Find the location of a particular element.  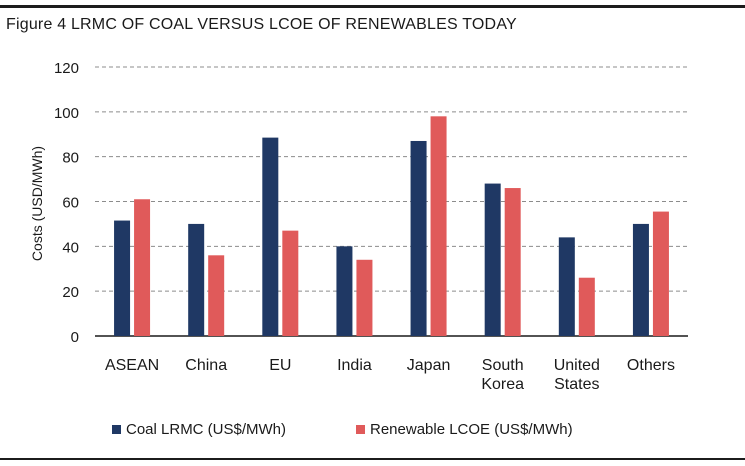

y-tick-label: 100 is located at coordinates (66, 113).